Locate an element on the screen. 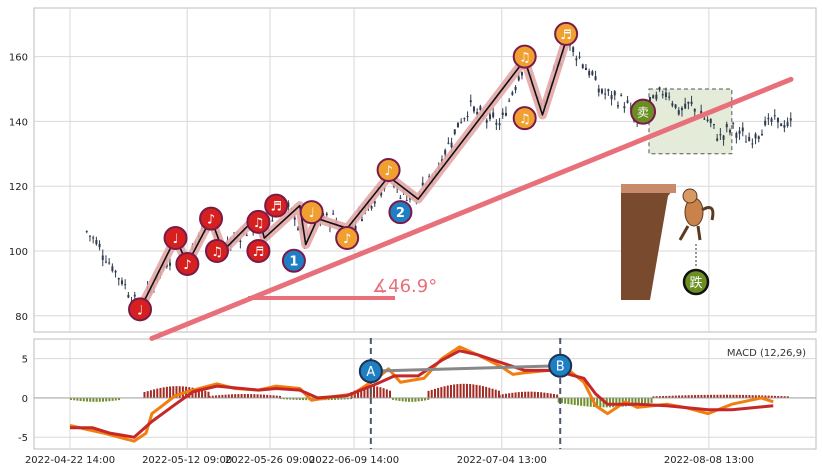  divergence-marker-label: A is located at coordinates (370, 372).